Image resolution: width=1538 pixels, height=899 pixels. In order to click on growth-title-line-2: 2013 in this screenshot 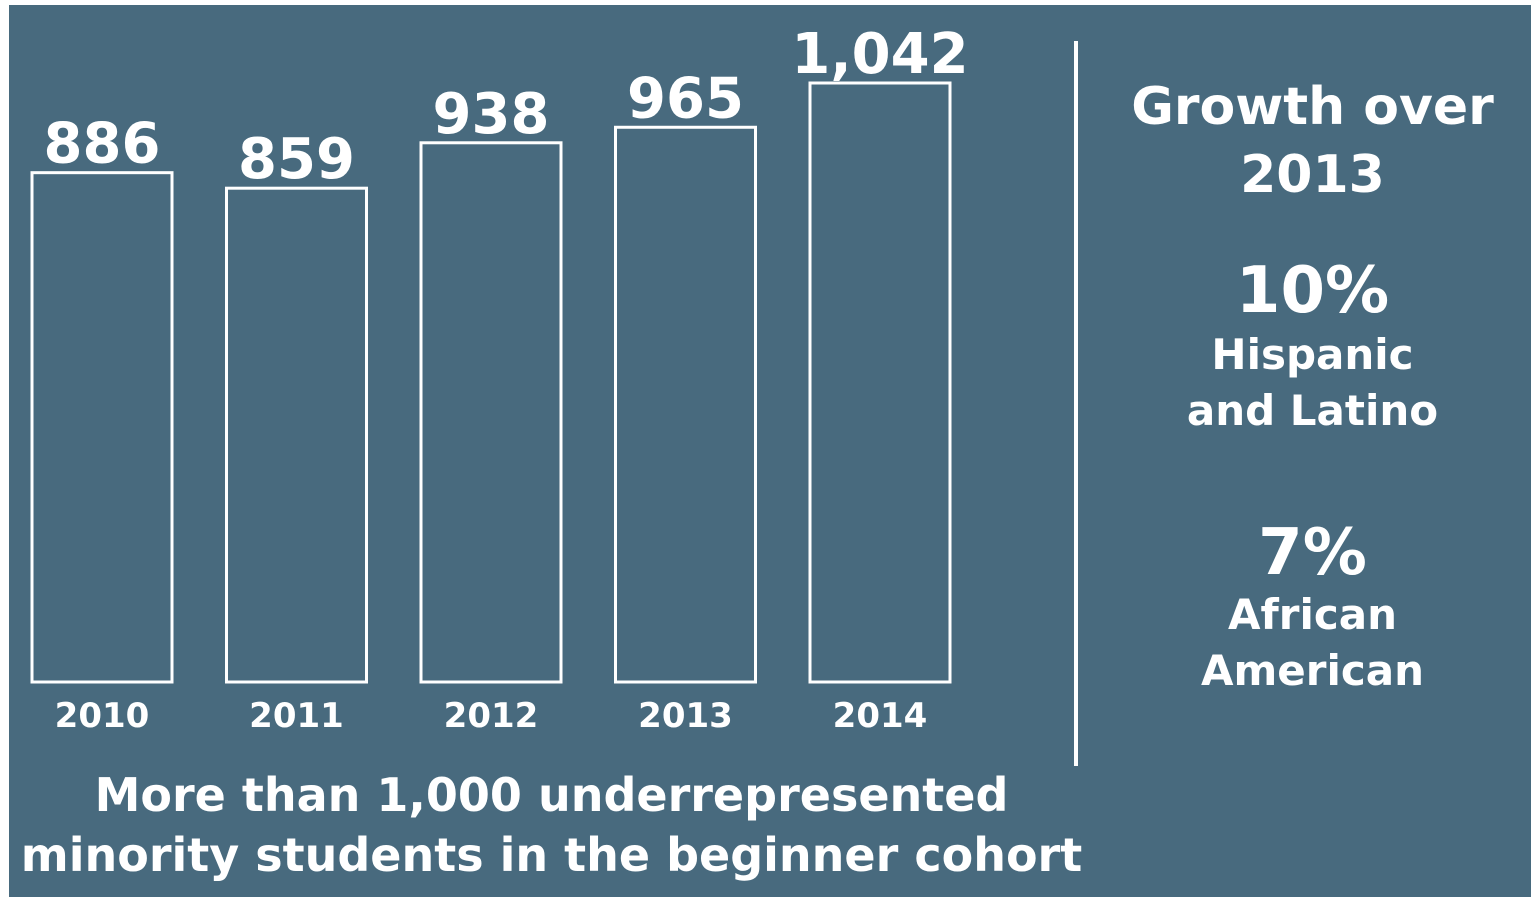, I will do `click(1312, 175)`.